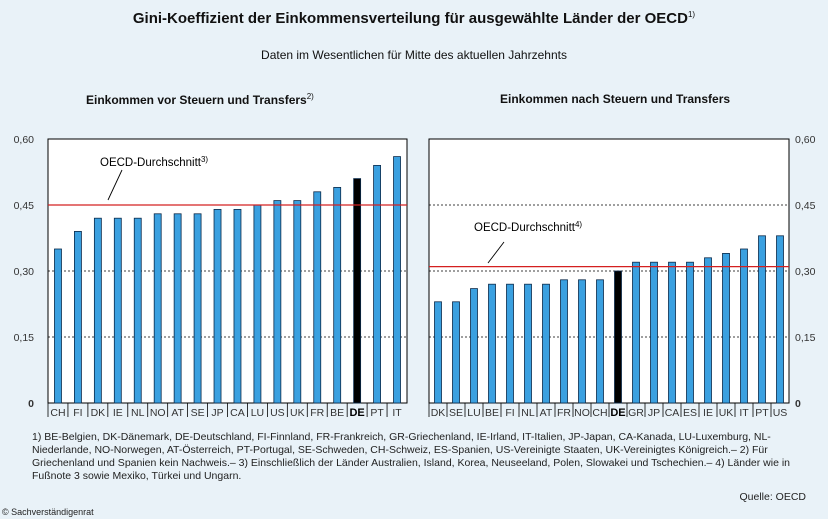 The width and height of the screenshot is (828, 519). Describe the element at coordinates (528, 227) in the screenshot. I see `average-label: OECD-Durchschnitt4)` at that location.